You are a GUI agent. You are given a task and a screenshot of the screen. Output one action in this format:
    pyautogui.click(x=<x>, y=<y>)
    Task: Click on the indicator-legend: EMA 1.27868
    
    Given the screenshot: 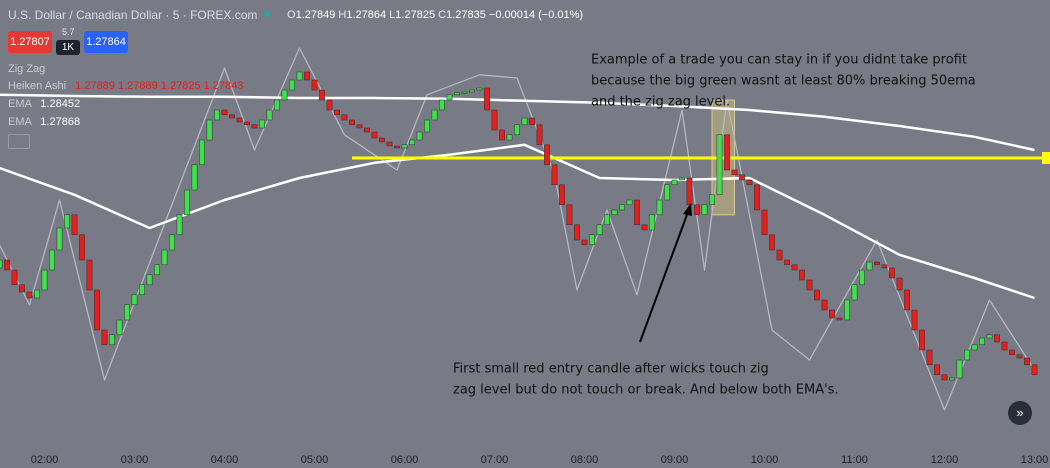 What is the action you would take?
    pyautogui.click(x=44, y=122)
    